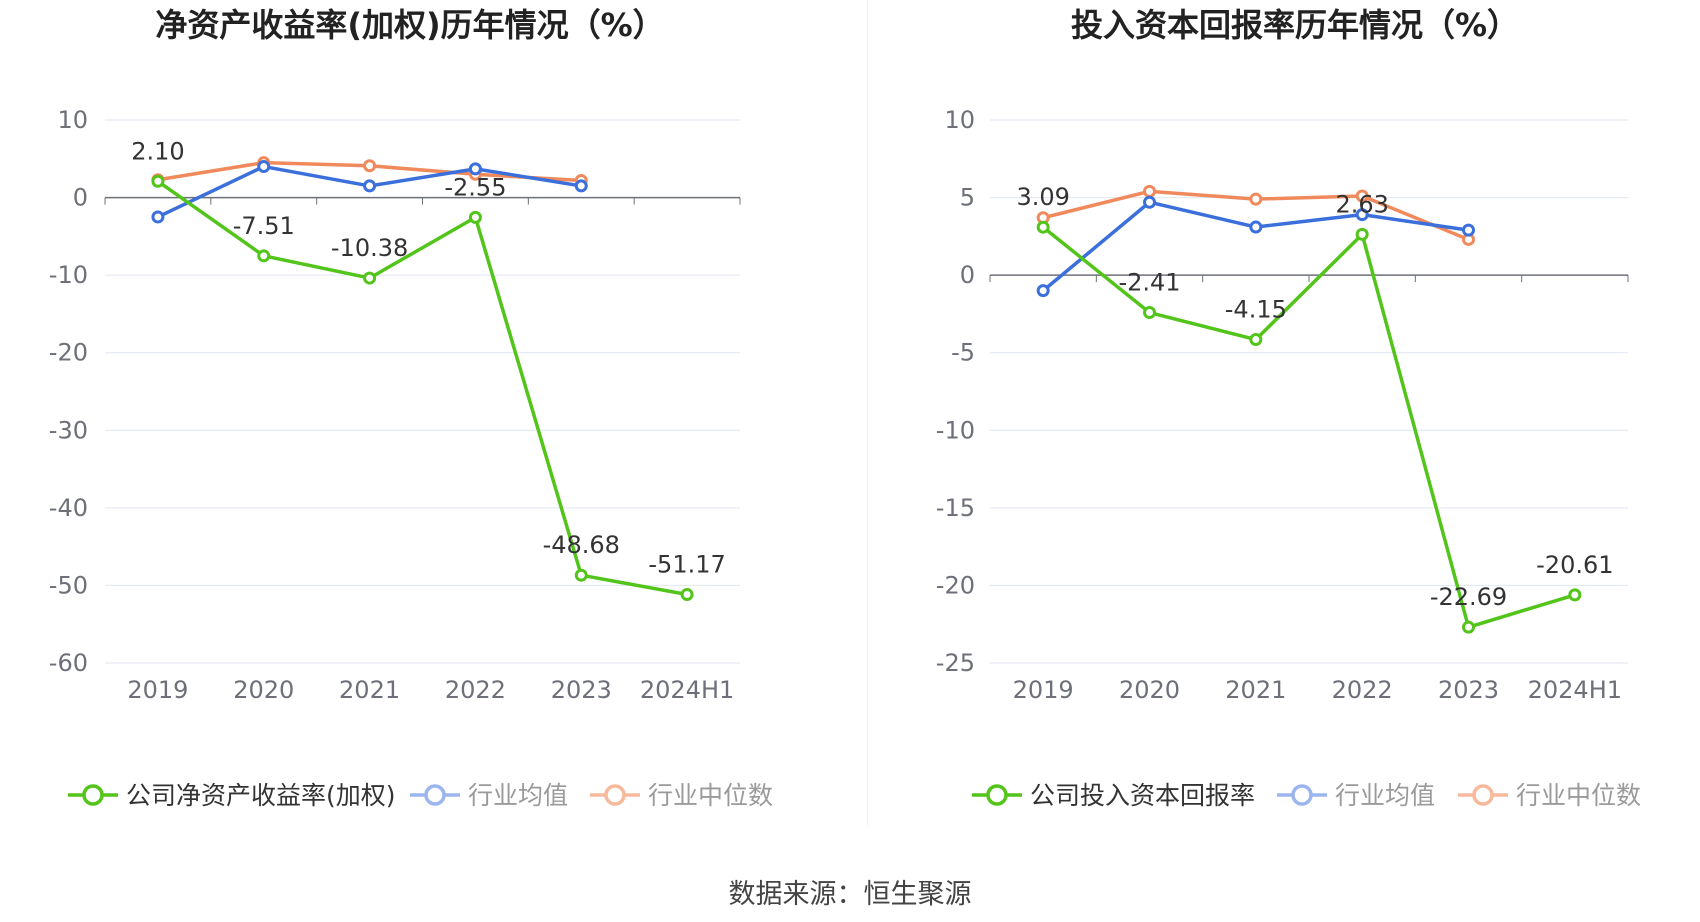 This screenshot has width=1700, height=922. I want to click on y-tick-label: -15, so click(955, 508).